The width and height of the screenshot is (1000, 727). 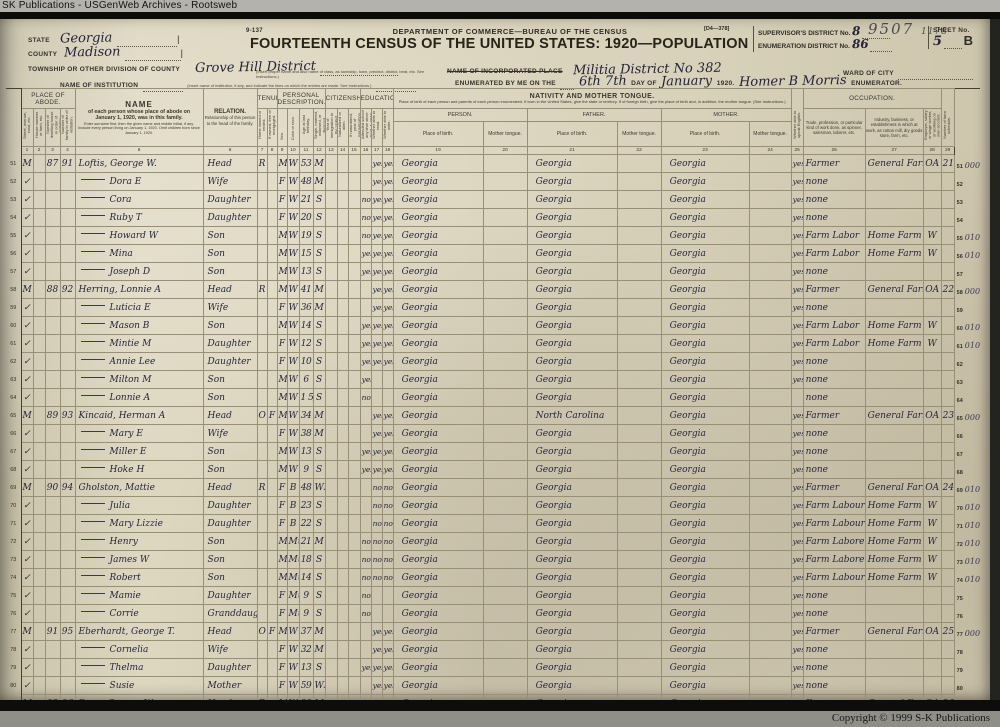 I want to click on line-number-right: 61 010, so click(x=967, y=343).